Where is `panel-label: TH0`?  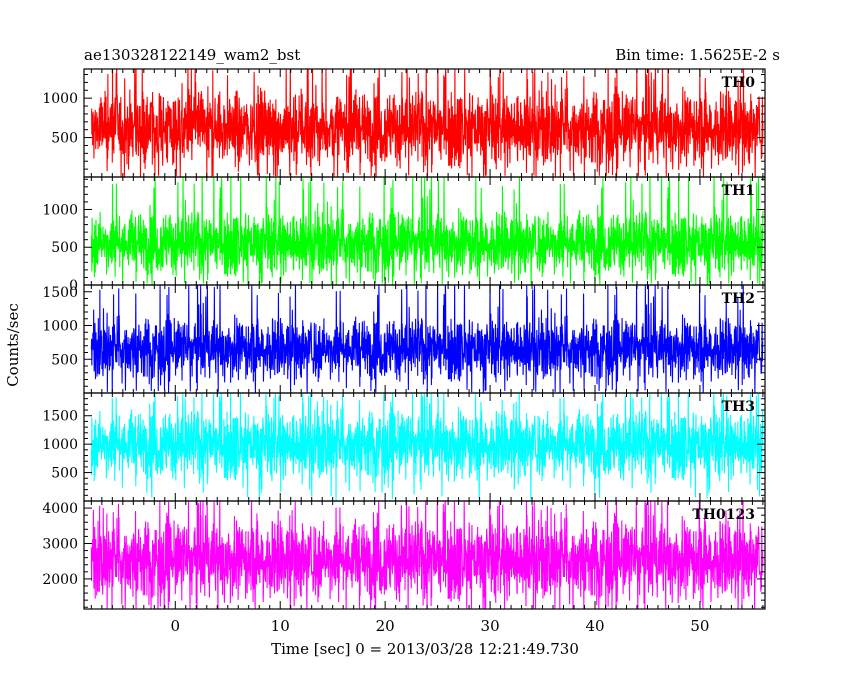
panel-label: TH0 is located at coordinates (739, 83).